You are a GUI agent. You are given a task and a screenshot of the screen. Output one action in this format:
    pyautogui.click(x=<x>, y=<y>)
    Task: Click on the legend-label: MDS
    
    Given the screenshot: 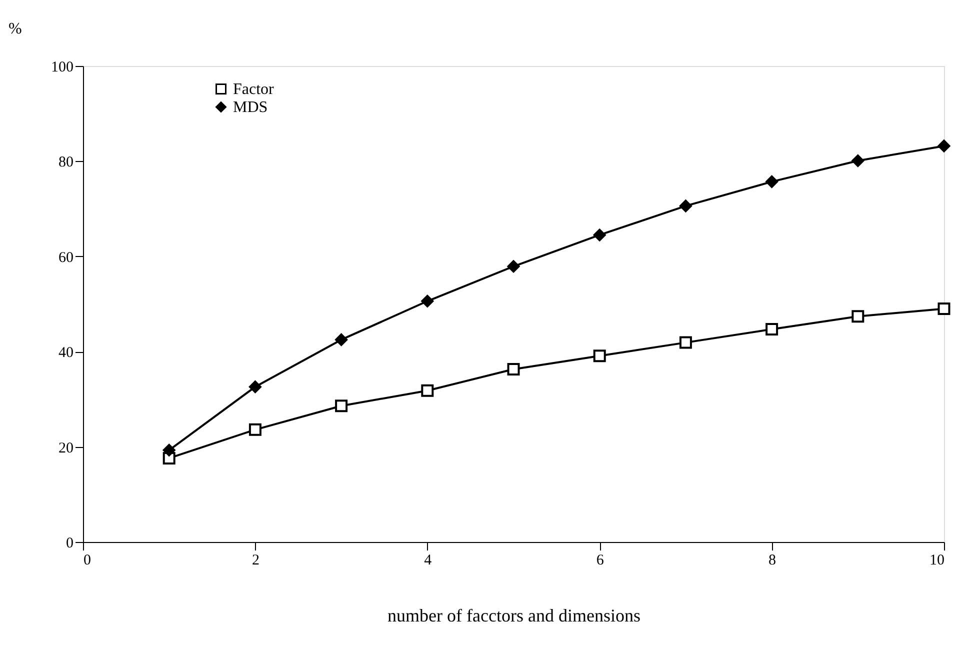 What is the action you would take?
    pyautogui.click(x=250, y=107)
    